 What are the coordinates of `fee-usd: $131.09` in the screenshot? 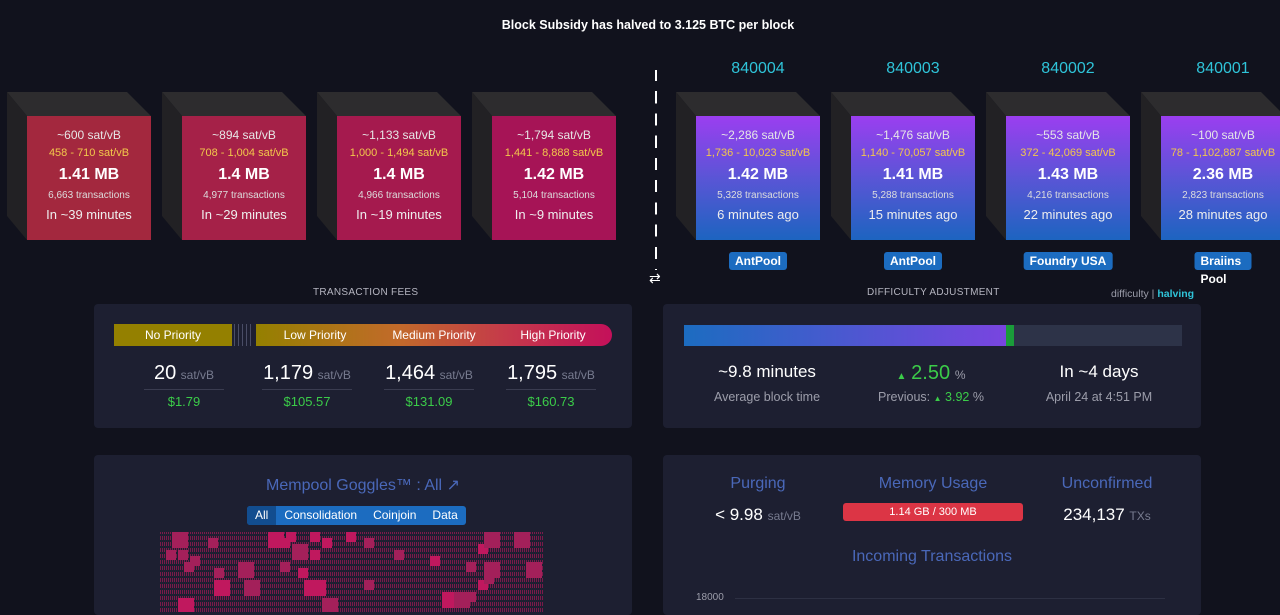 It's located at (429, 399).